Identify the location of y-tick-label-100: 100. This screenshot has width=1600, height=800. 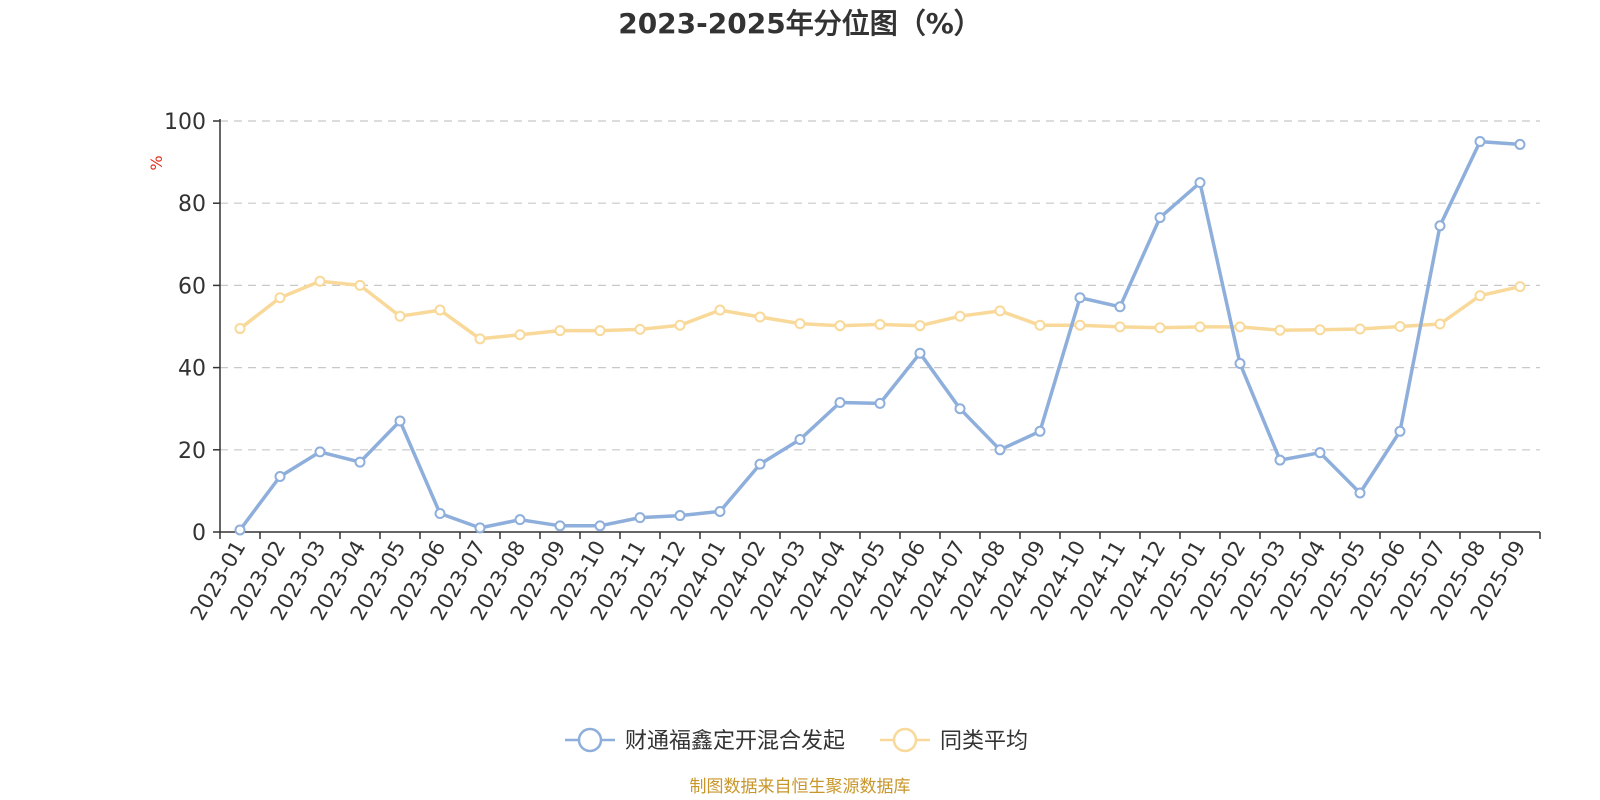
(185, 122).